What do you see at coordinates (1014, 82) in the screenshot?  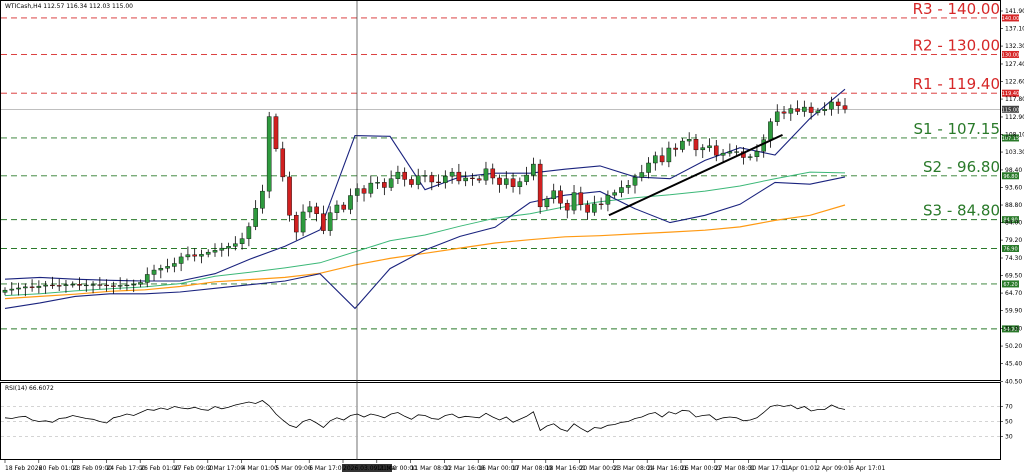 I see `y-tick-label: 122.60` at bounding box center [1014, 82].